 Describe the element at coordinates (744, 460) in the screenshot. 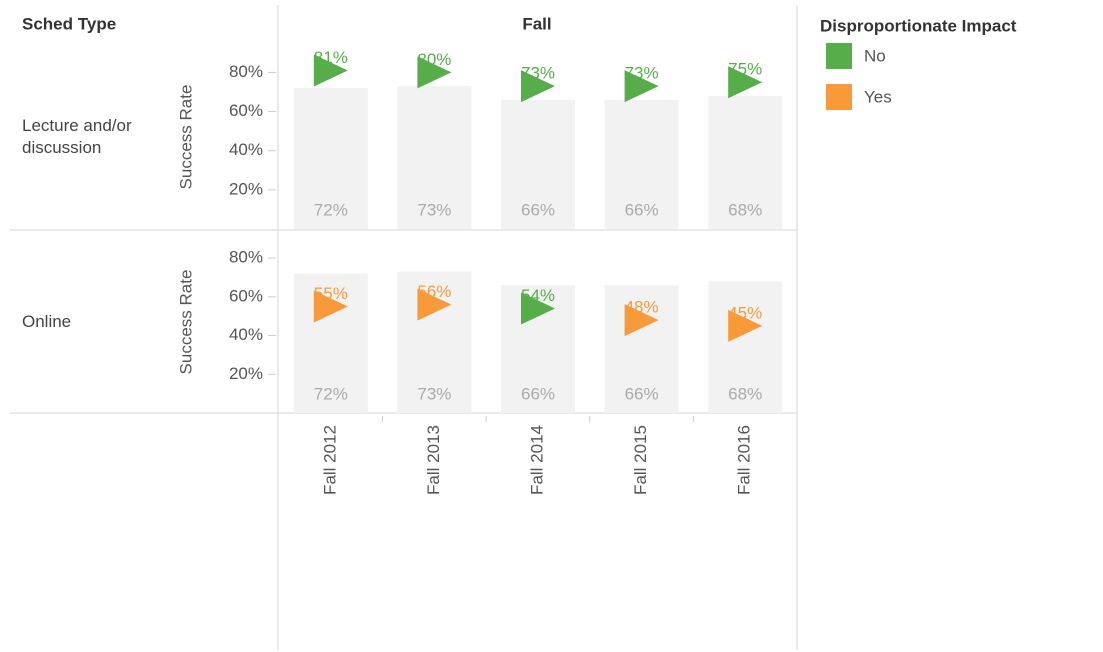

I see `x-tick-label: Fall 2016` at that location.